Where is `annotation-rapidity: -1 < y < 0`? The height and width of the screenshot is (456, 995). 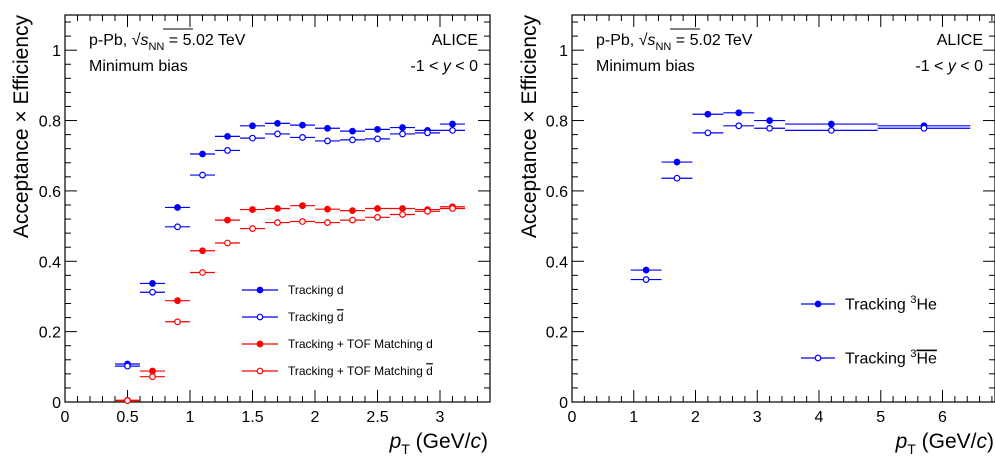 annotation-rapidity: -1 < y < 0 is located at coordinates (444, 66).